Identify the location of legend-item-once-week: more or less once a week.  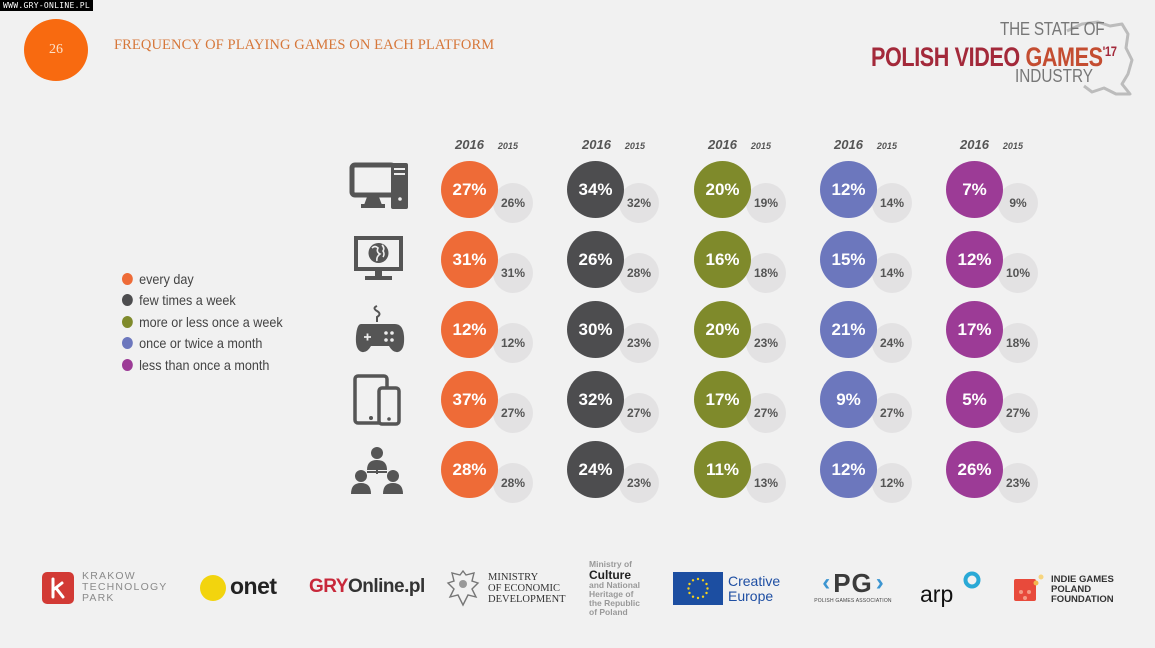
(202, 322).